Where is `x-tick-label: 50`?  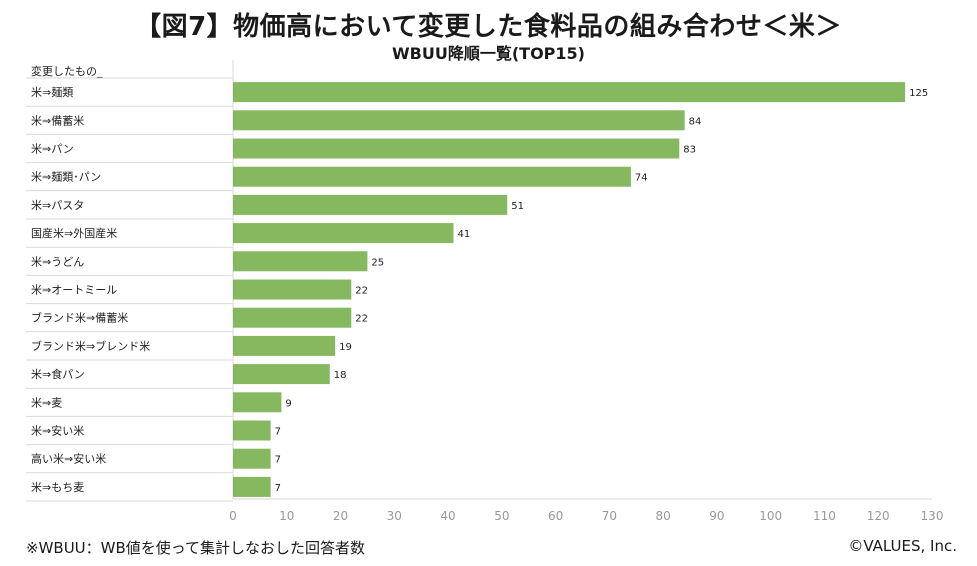 x-tick-label: 50 is located at coordinates (501, 516).